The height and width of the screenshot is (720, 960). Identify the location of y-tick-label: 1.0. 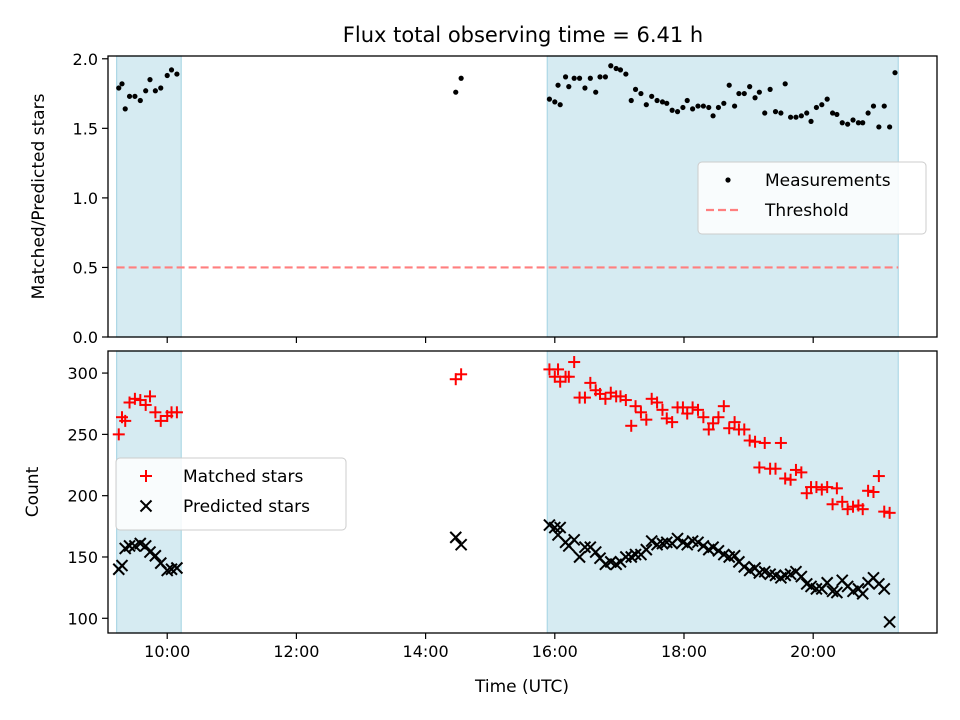
(85, 198).